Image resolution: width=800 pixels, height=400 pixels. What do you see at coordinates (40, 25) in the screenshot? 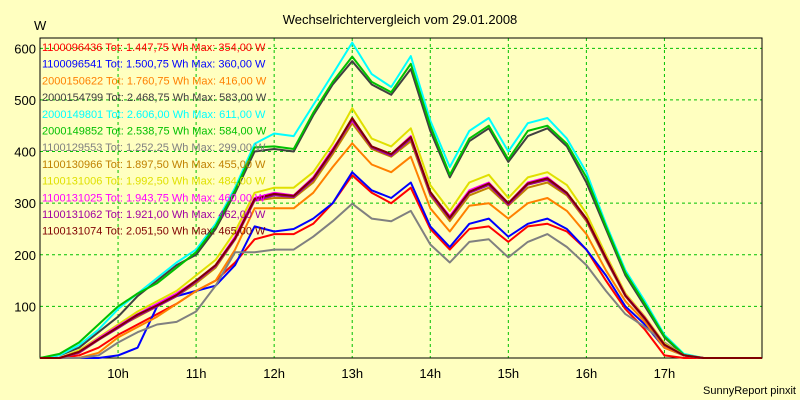
I see `y-axis-unit-label: W` at bounding box center [40, 25].